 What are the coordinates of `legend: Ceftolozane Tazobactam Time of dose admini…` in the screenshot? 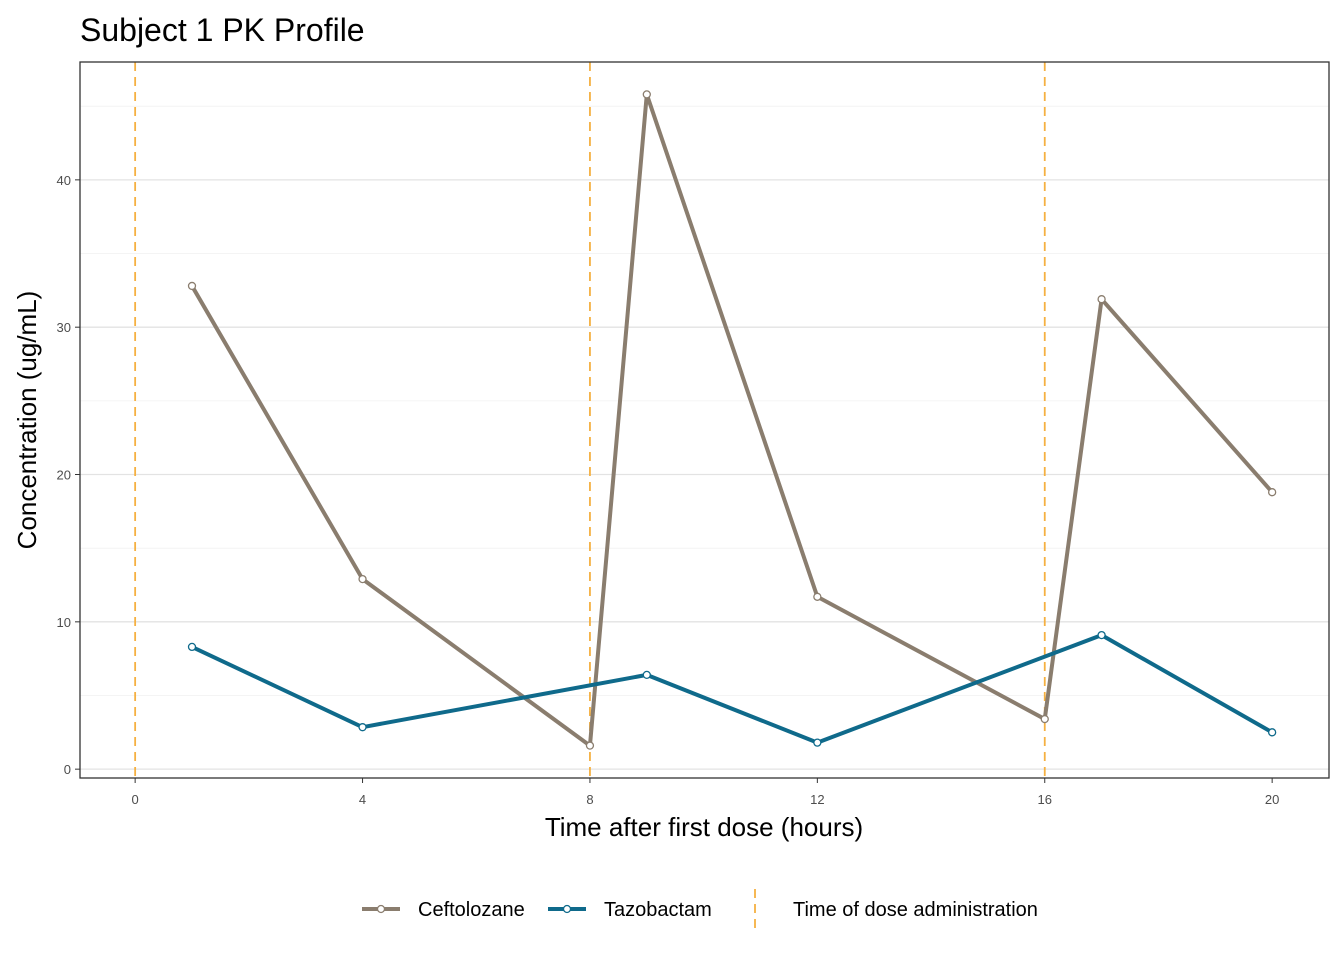 It's located at (700, 909).